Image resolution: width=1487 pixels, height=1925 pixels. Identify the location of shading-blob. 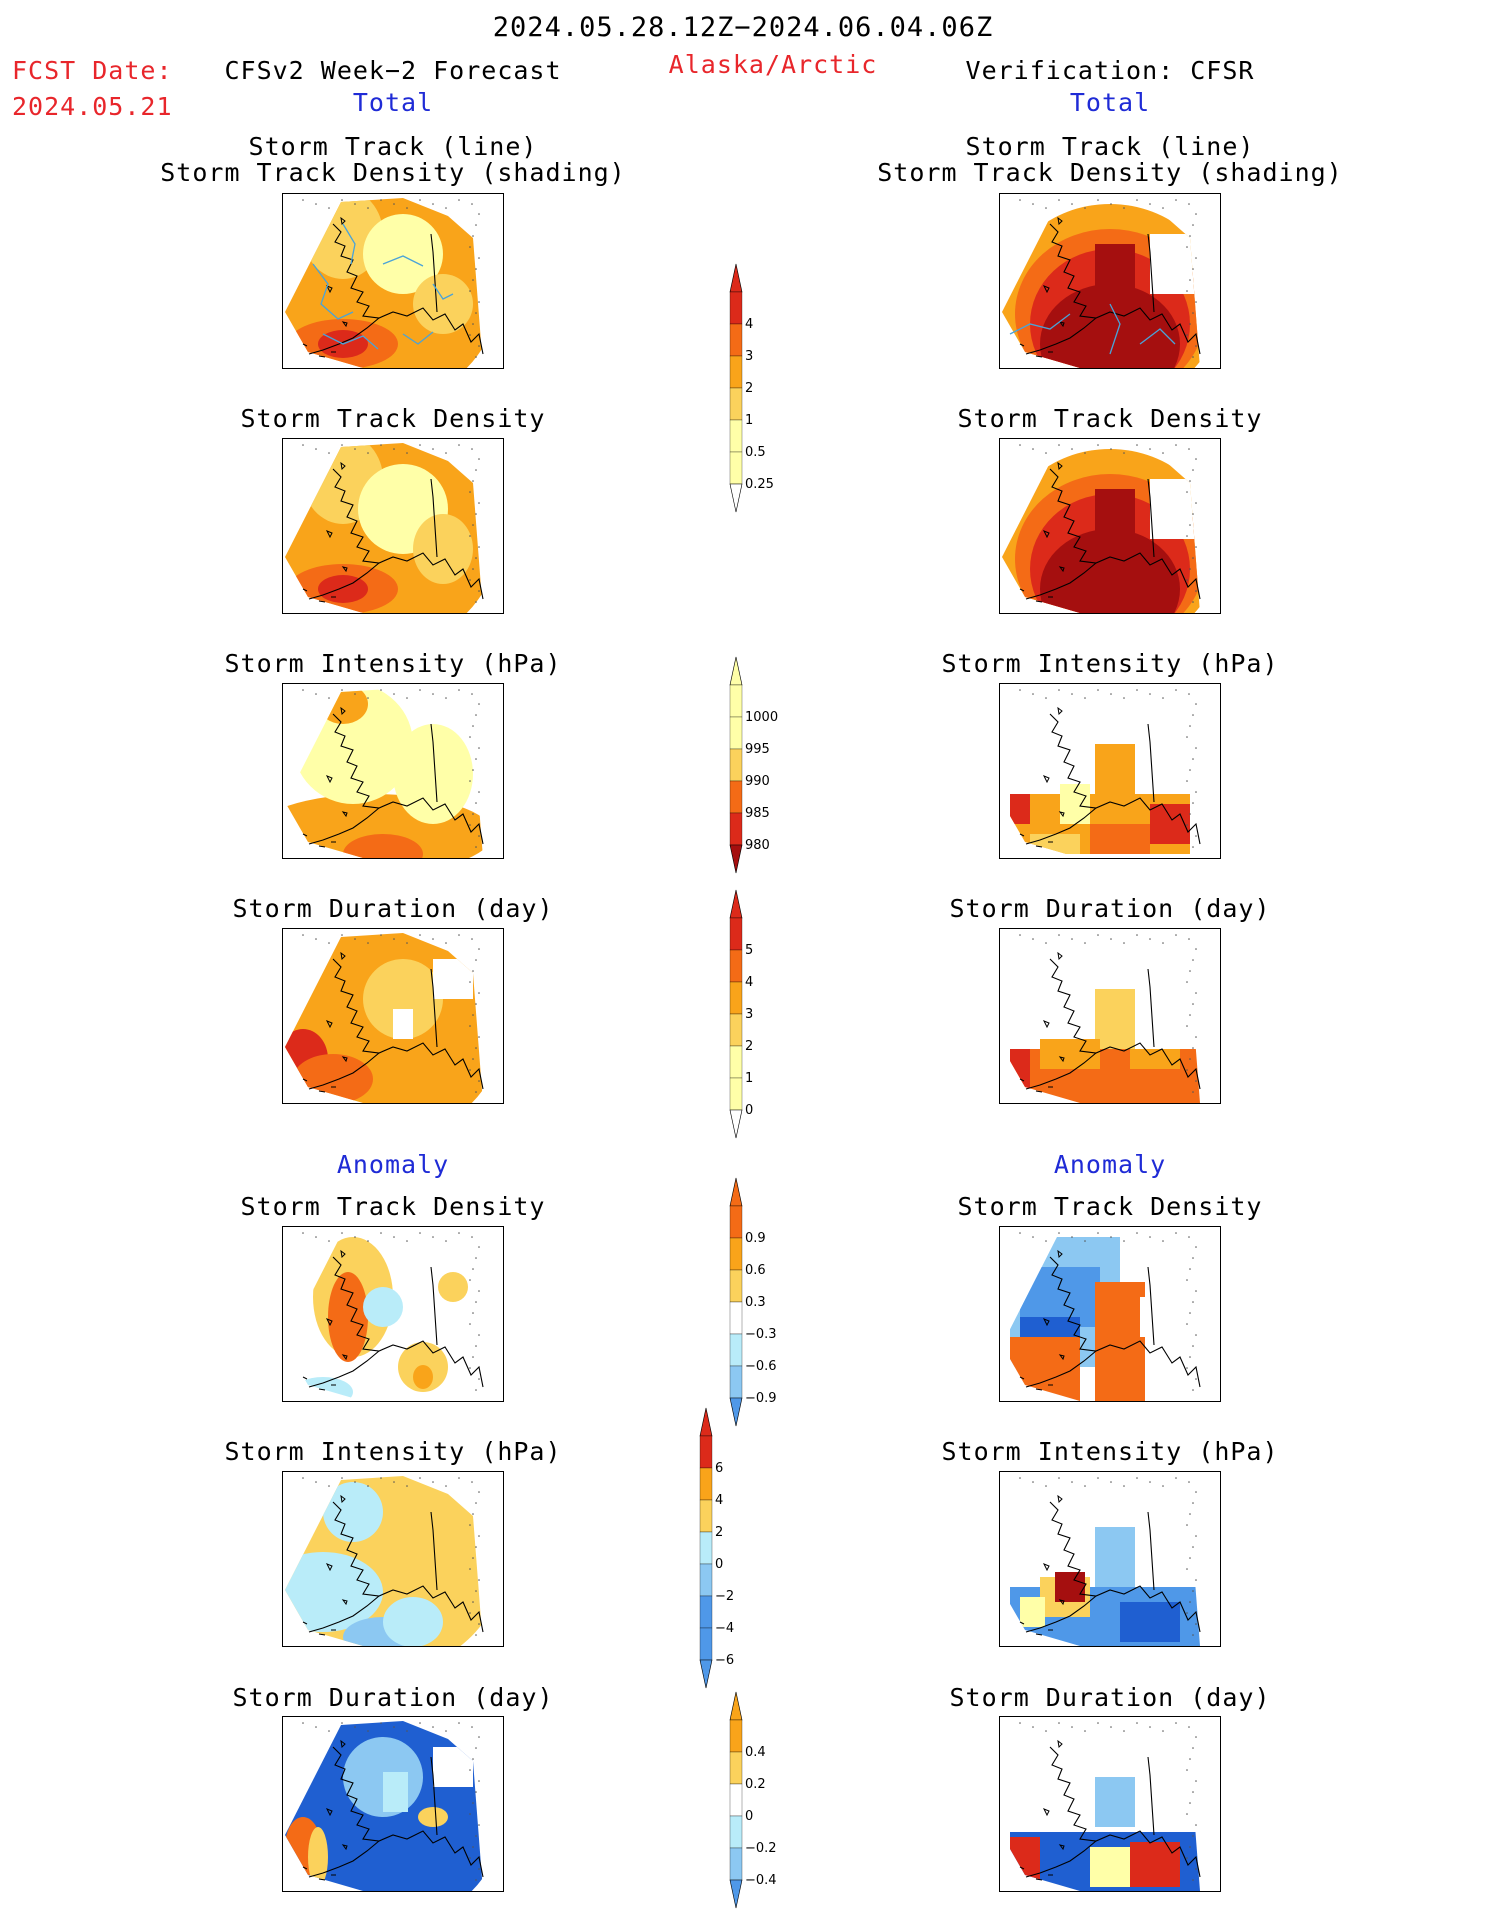
(433, 774).